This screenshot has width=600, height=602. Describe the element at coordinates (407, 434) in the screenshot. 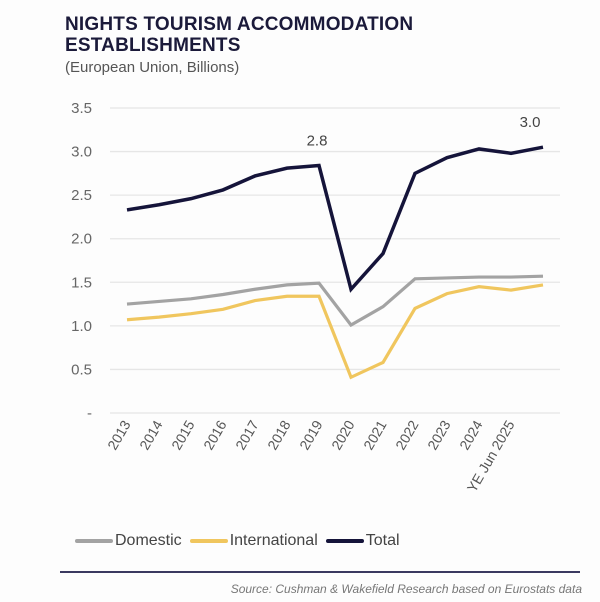

I see `x-tick-label: 2022` at that location.